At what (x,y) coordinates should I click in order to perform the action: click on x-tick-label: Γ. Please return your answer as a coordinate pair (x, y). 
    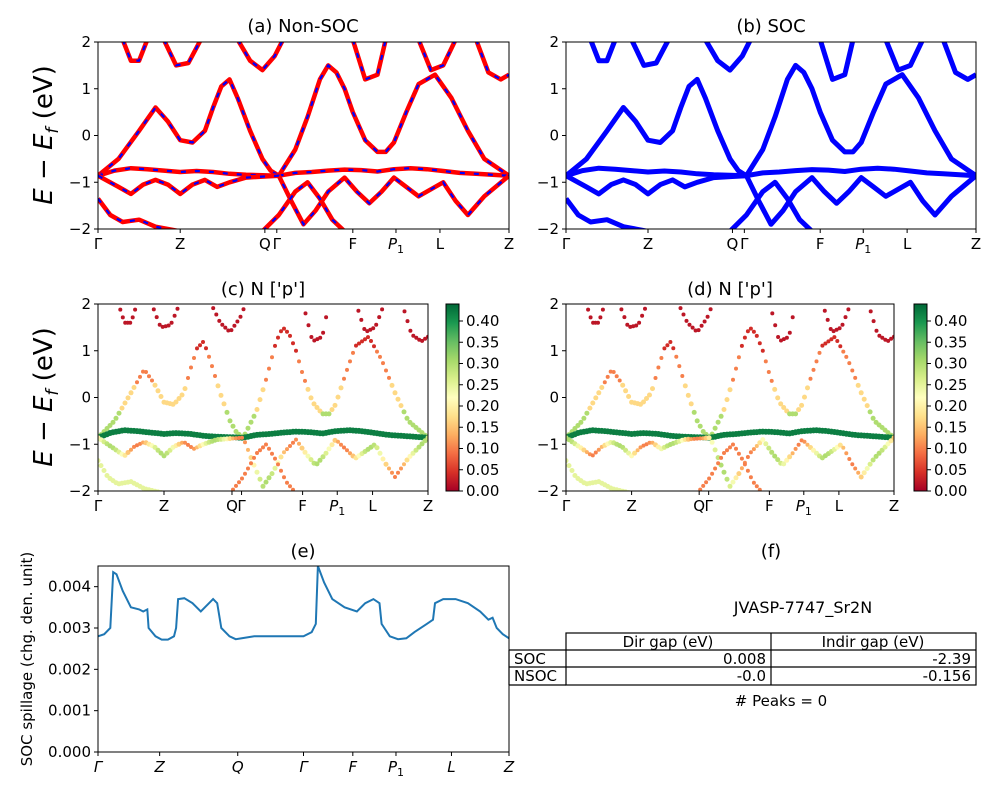
    Looking at the image, I should click on (304, 767).